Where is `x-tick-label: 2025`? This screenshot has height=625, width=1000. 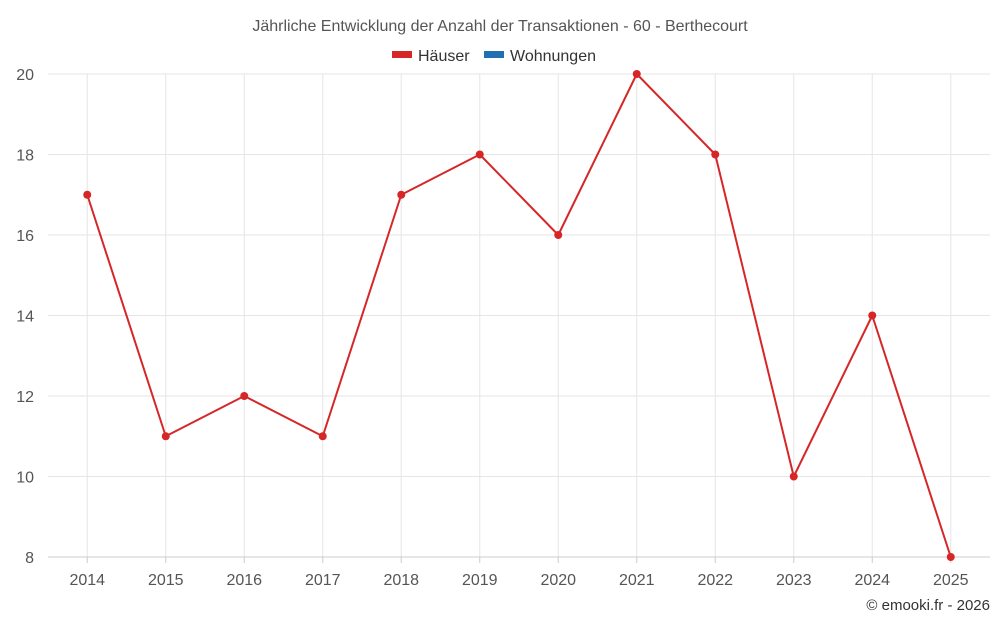 x-tick-label: 2025 is located at coordinates (951, 580).